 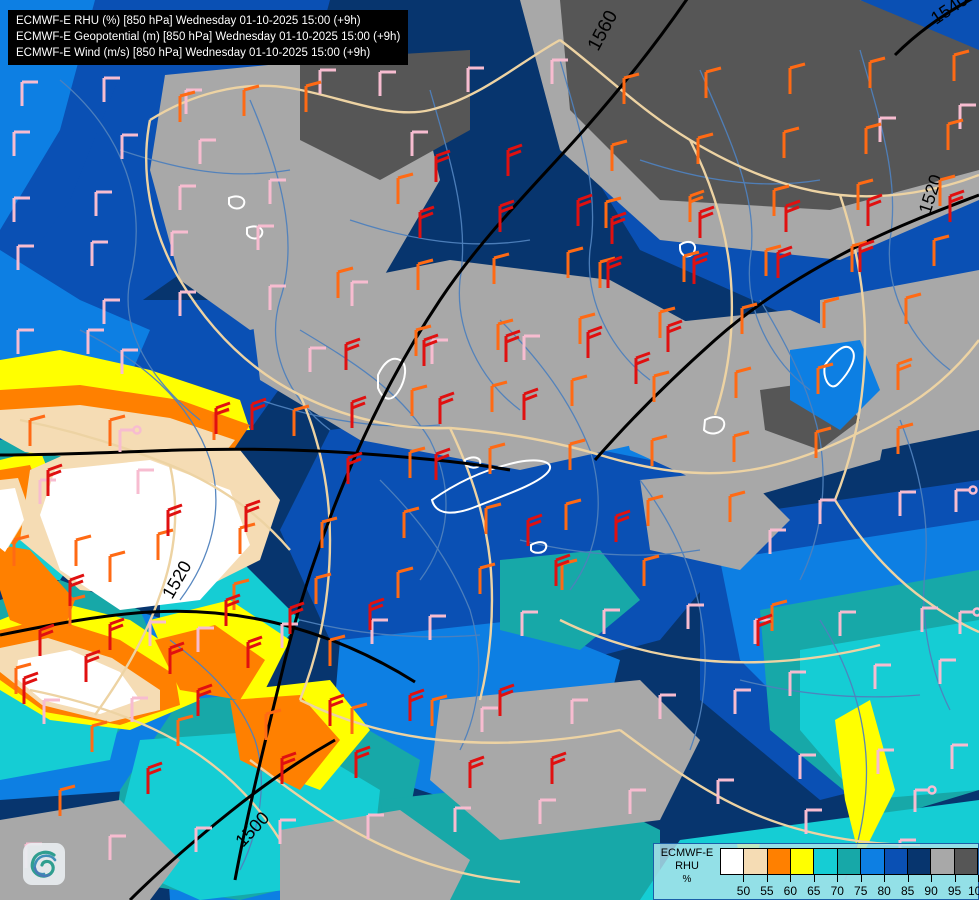 What do you see at coordinates (861, 891) in the screenshot?
I see `legend-tick-label-75: 75` at bounding box center [861, 891].